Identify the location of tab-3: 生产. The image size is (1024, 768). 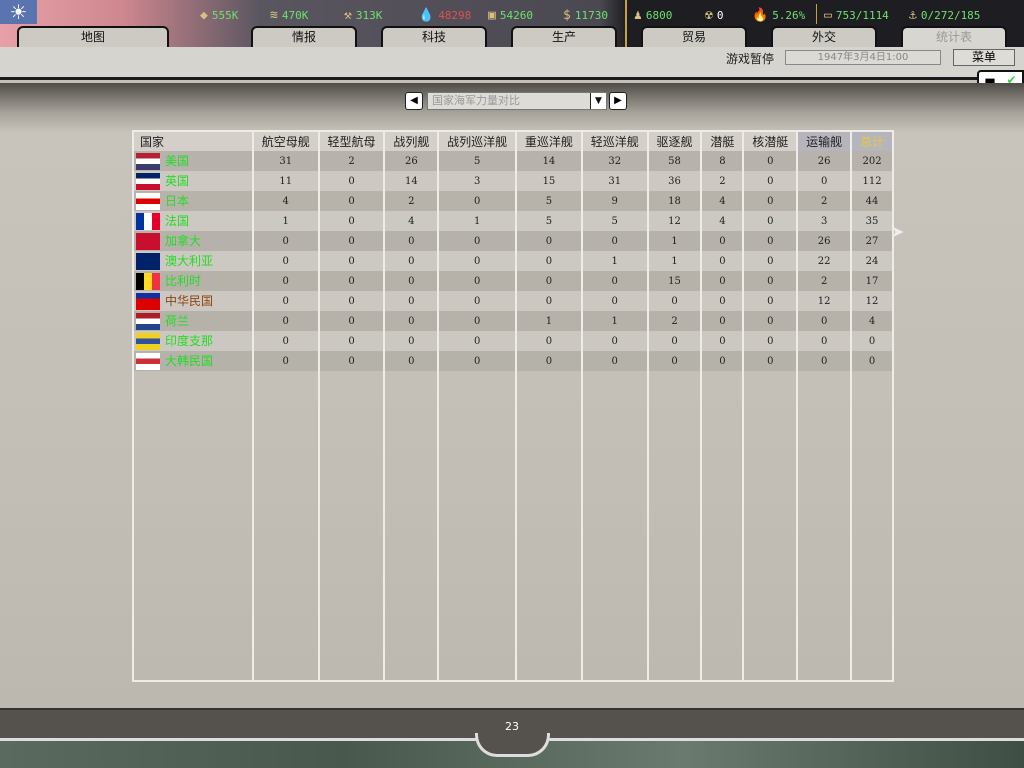
(564, 36).